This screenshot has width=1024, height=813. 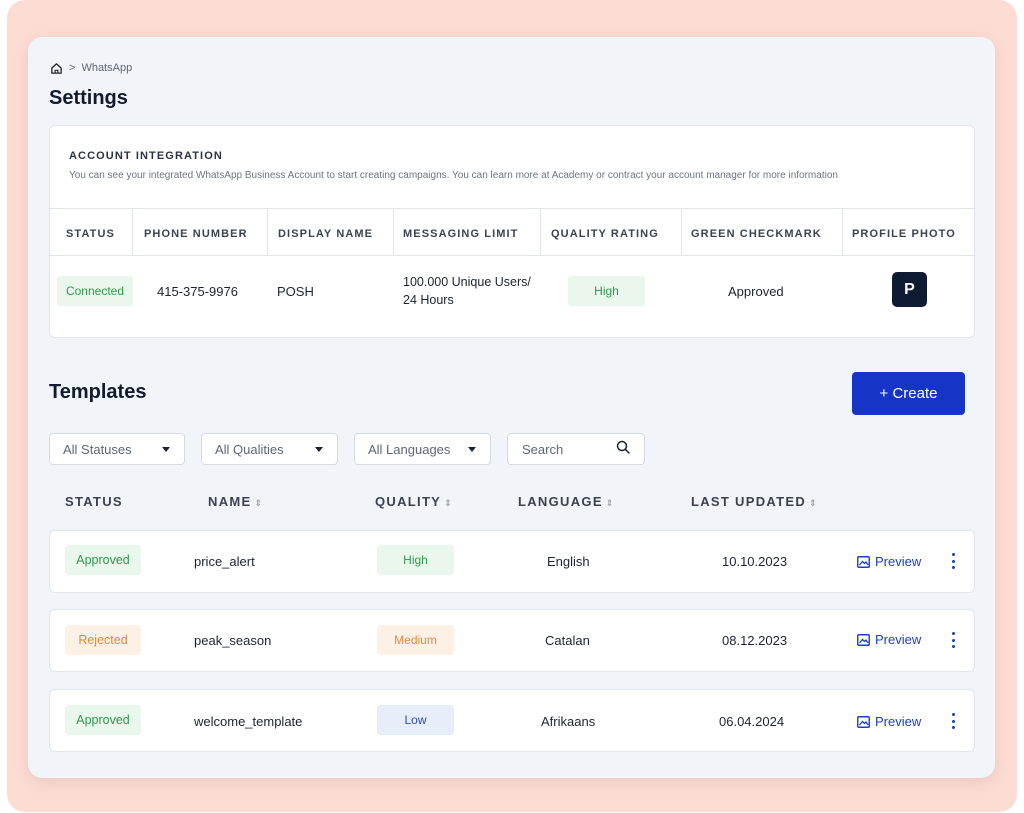 What do you see at coordinates (98, 392) in the screenshot?
I see `templates-title: Templates` at bounding box center [98, 392].